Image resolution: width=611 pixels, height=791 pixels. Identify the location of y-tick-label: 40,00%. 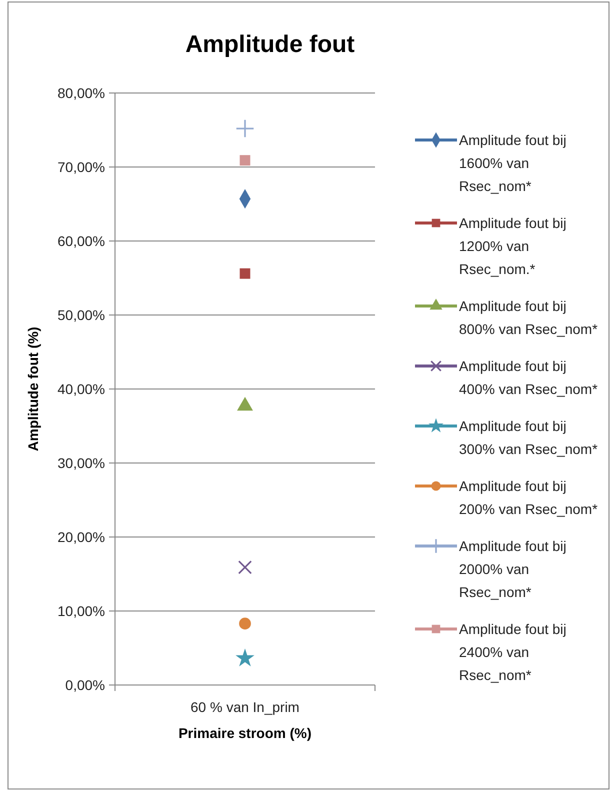
(81, 388).